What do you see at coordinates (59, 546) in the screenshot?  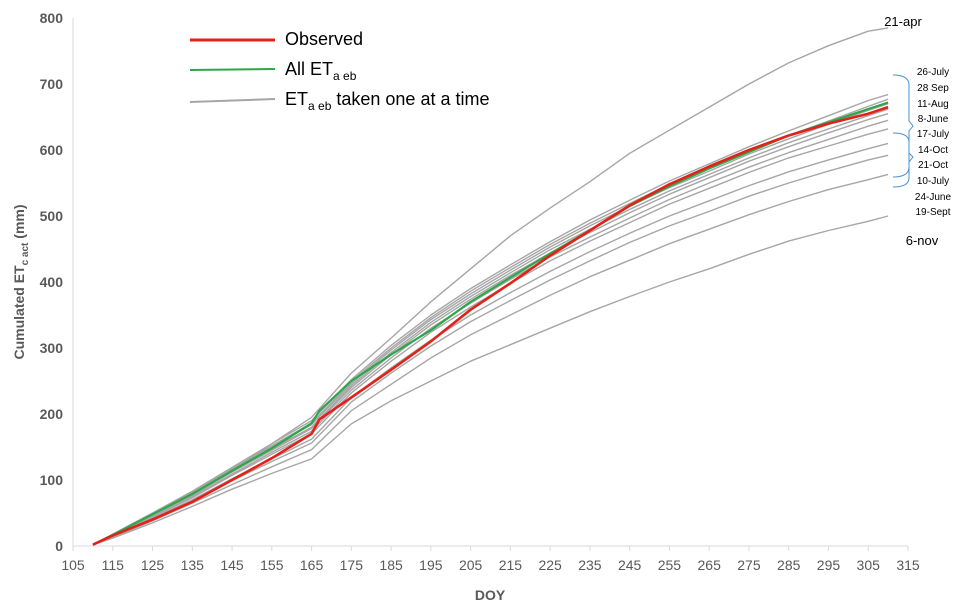 I see `y-tick-label: 0` at bounding box center [59, 546].